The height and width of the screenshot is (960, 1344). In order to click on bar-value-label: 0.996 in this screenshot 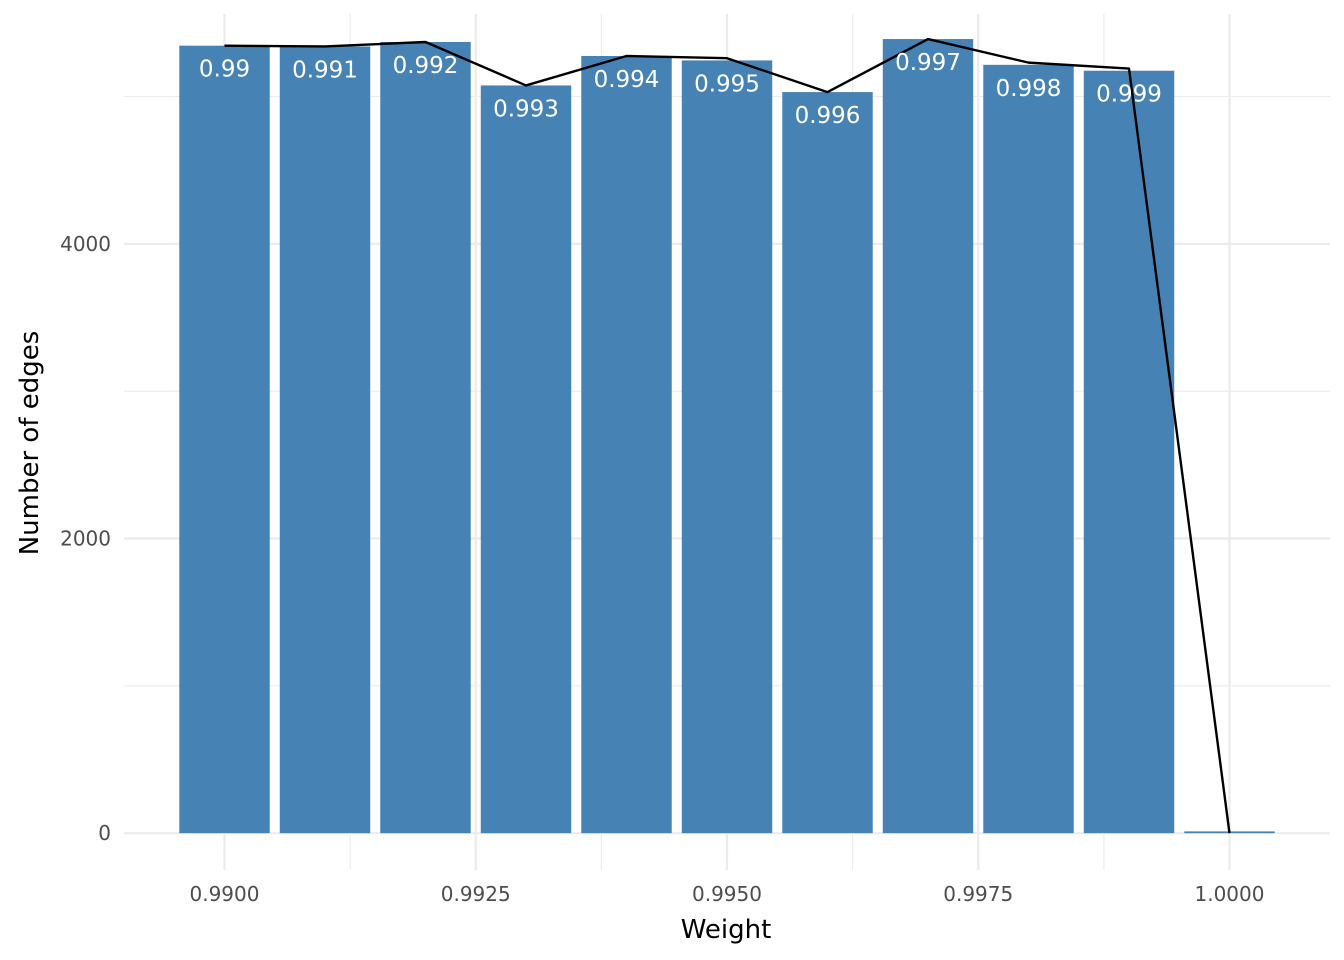, I will do `click(828, 116)`.